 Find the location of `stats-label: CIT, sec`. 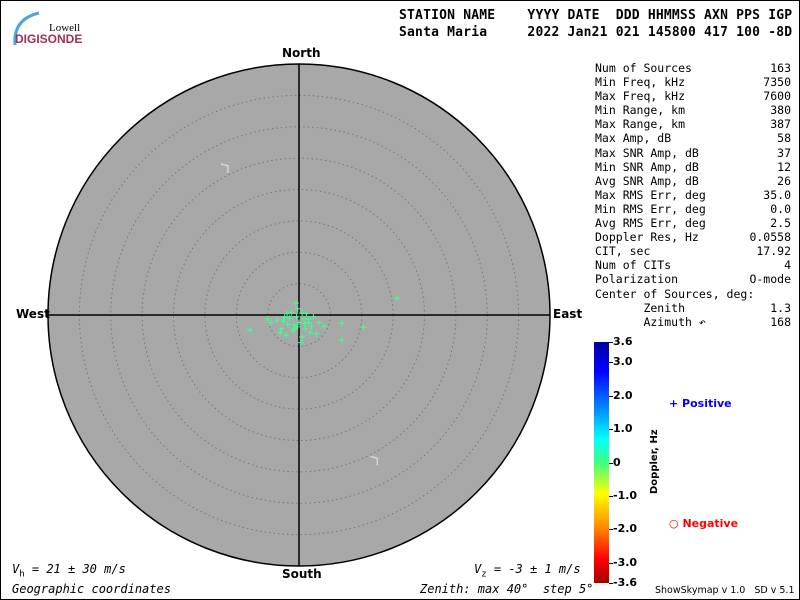

stats-label: CIT, sec is located at coordinates (623, 251).